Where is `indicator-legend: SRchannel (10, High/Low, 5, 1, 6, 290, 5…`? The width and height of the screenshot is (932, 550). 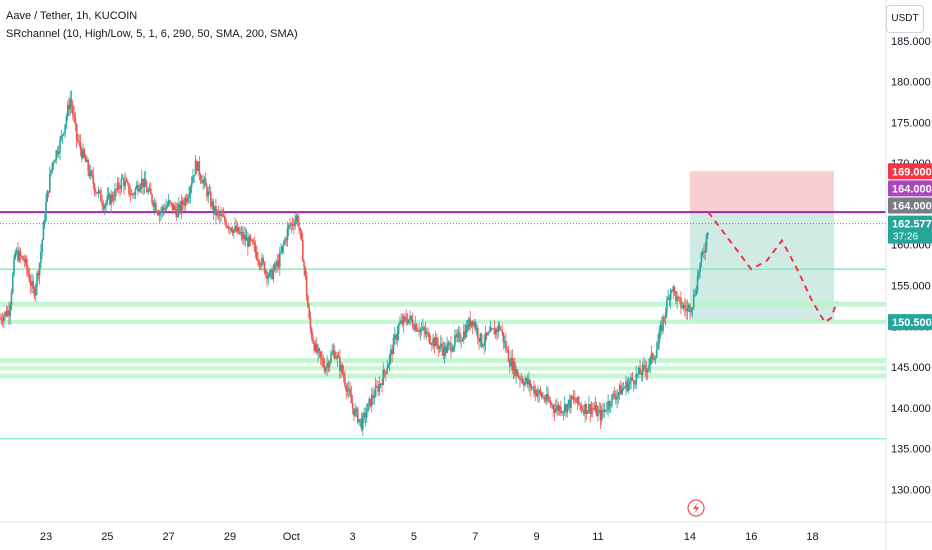 indicator-legend: SRchannel (10, High/Low, 5, 1, 6, 290, 5… is located at coordinates (152, 34).